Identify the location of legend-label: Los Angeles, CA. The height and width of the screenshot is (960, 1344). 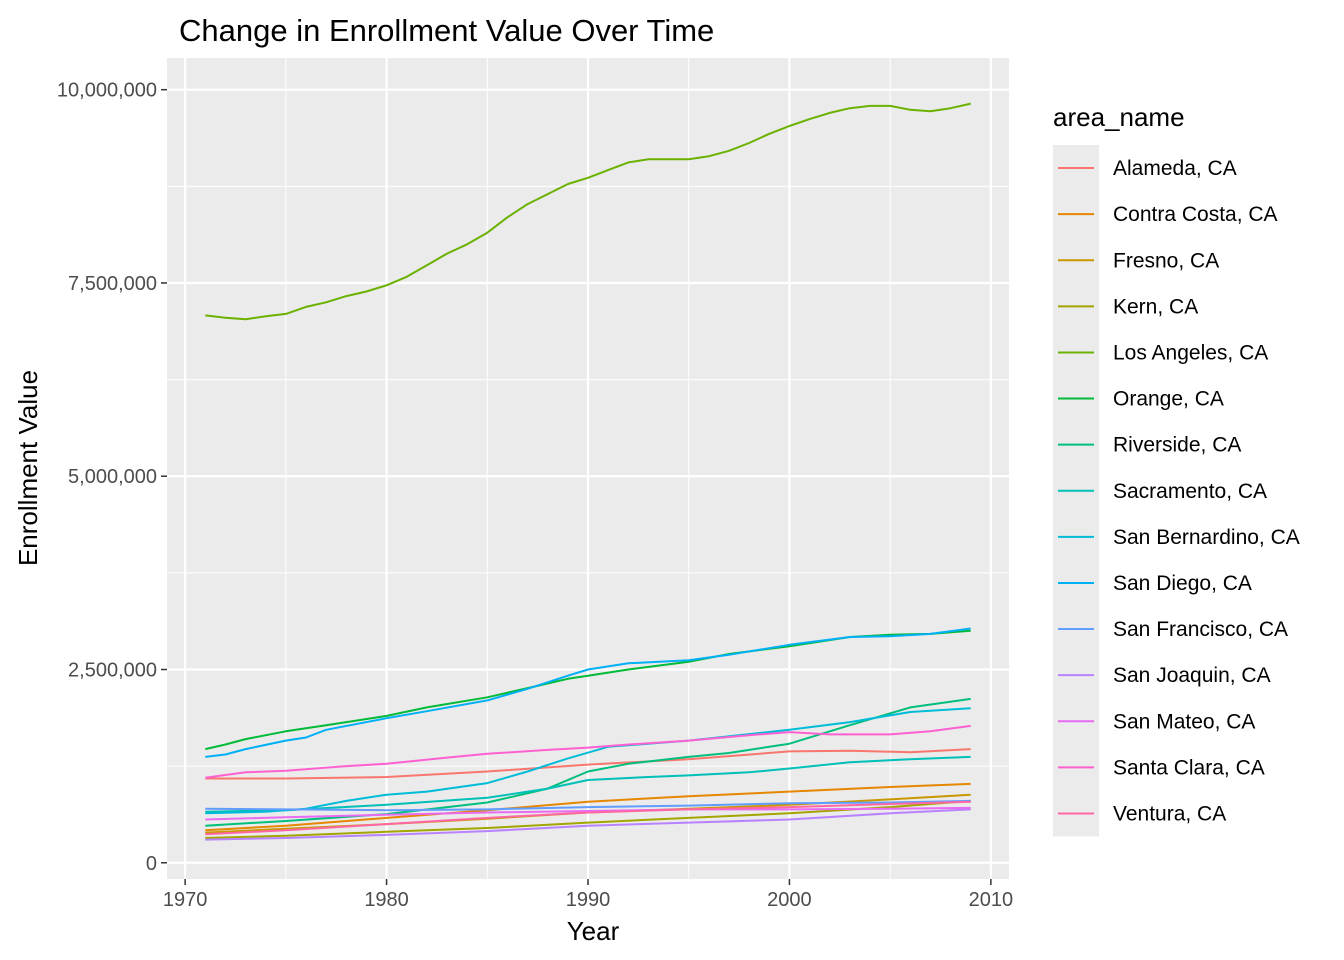
(1190, 352).